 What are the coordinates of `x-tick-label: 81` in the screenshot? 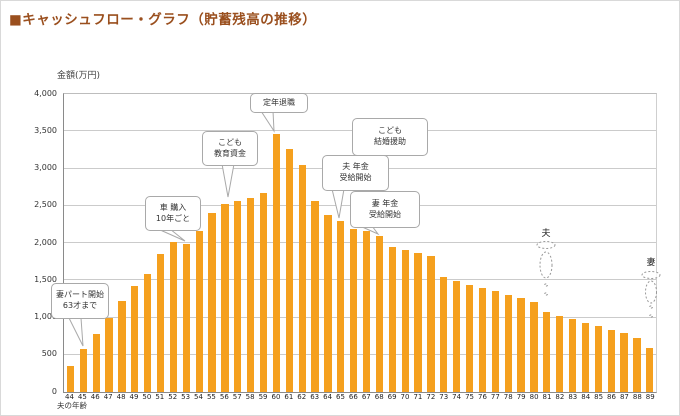 It's located at (547, 397).